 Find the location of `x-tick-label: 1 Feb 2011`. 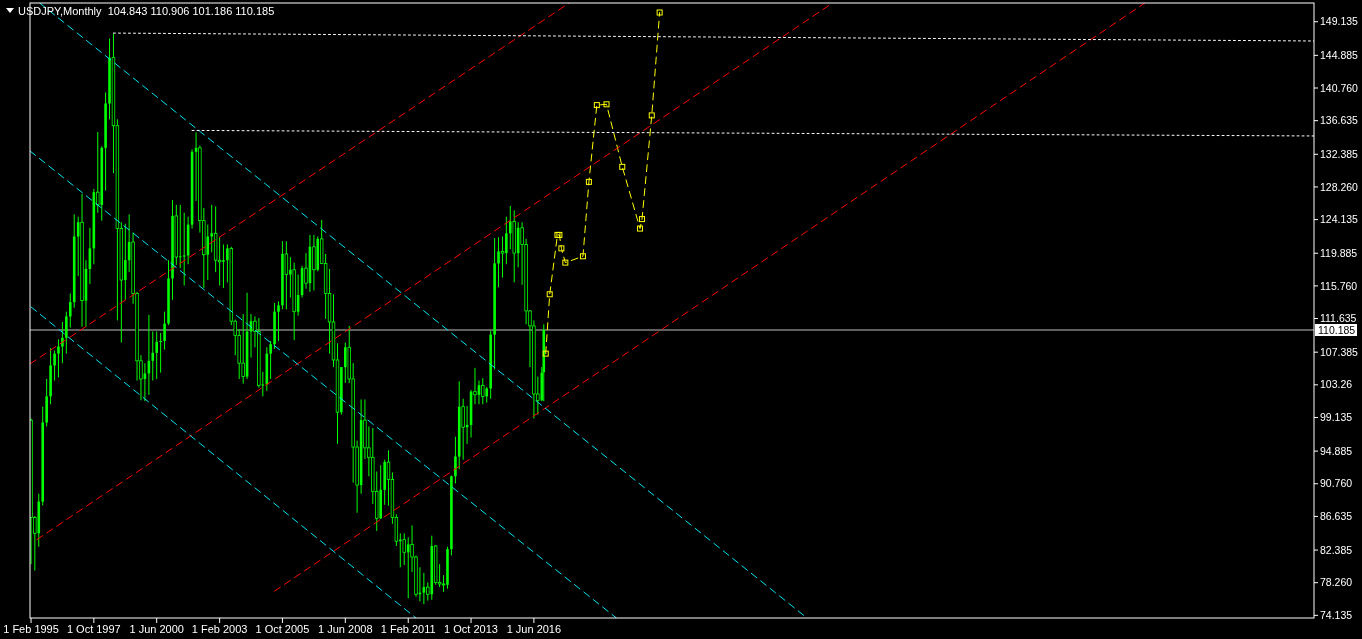

x-tick-label: 1 Feb 2011 is located at coordinates (408, 629).